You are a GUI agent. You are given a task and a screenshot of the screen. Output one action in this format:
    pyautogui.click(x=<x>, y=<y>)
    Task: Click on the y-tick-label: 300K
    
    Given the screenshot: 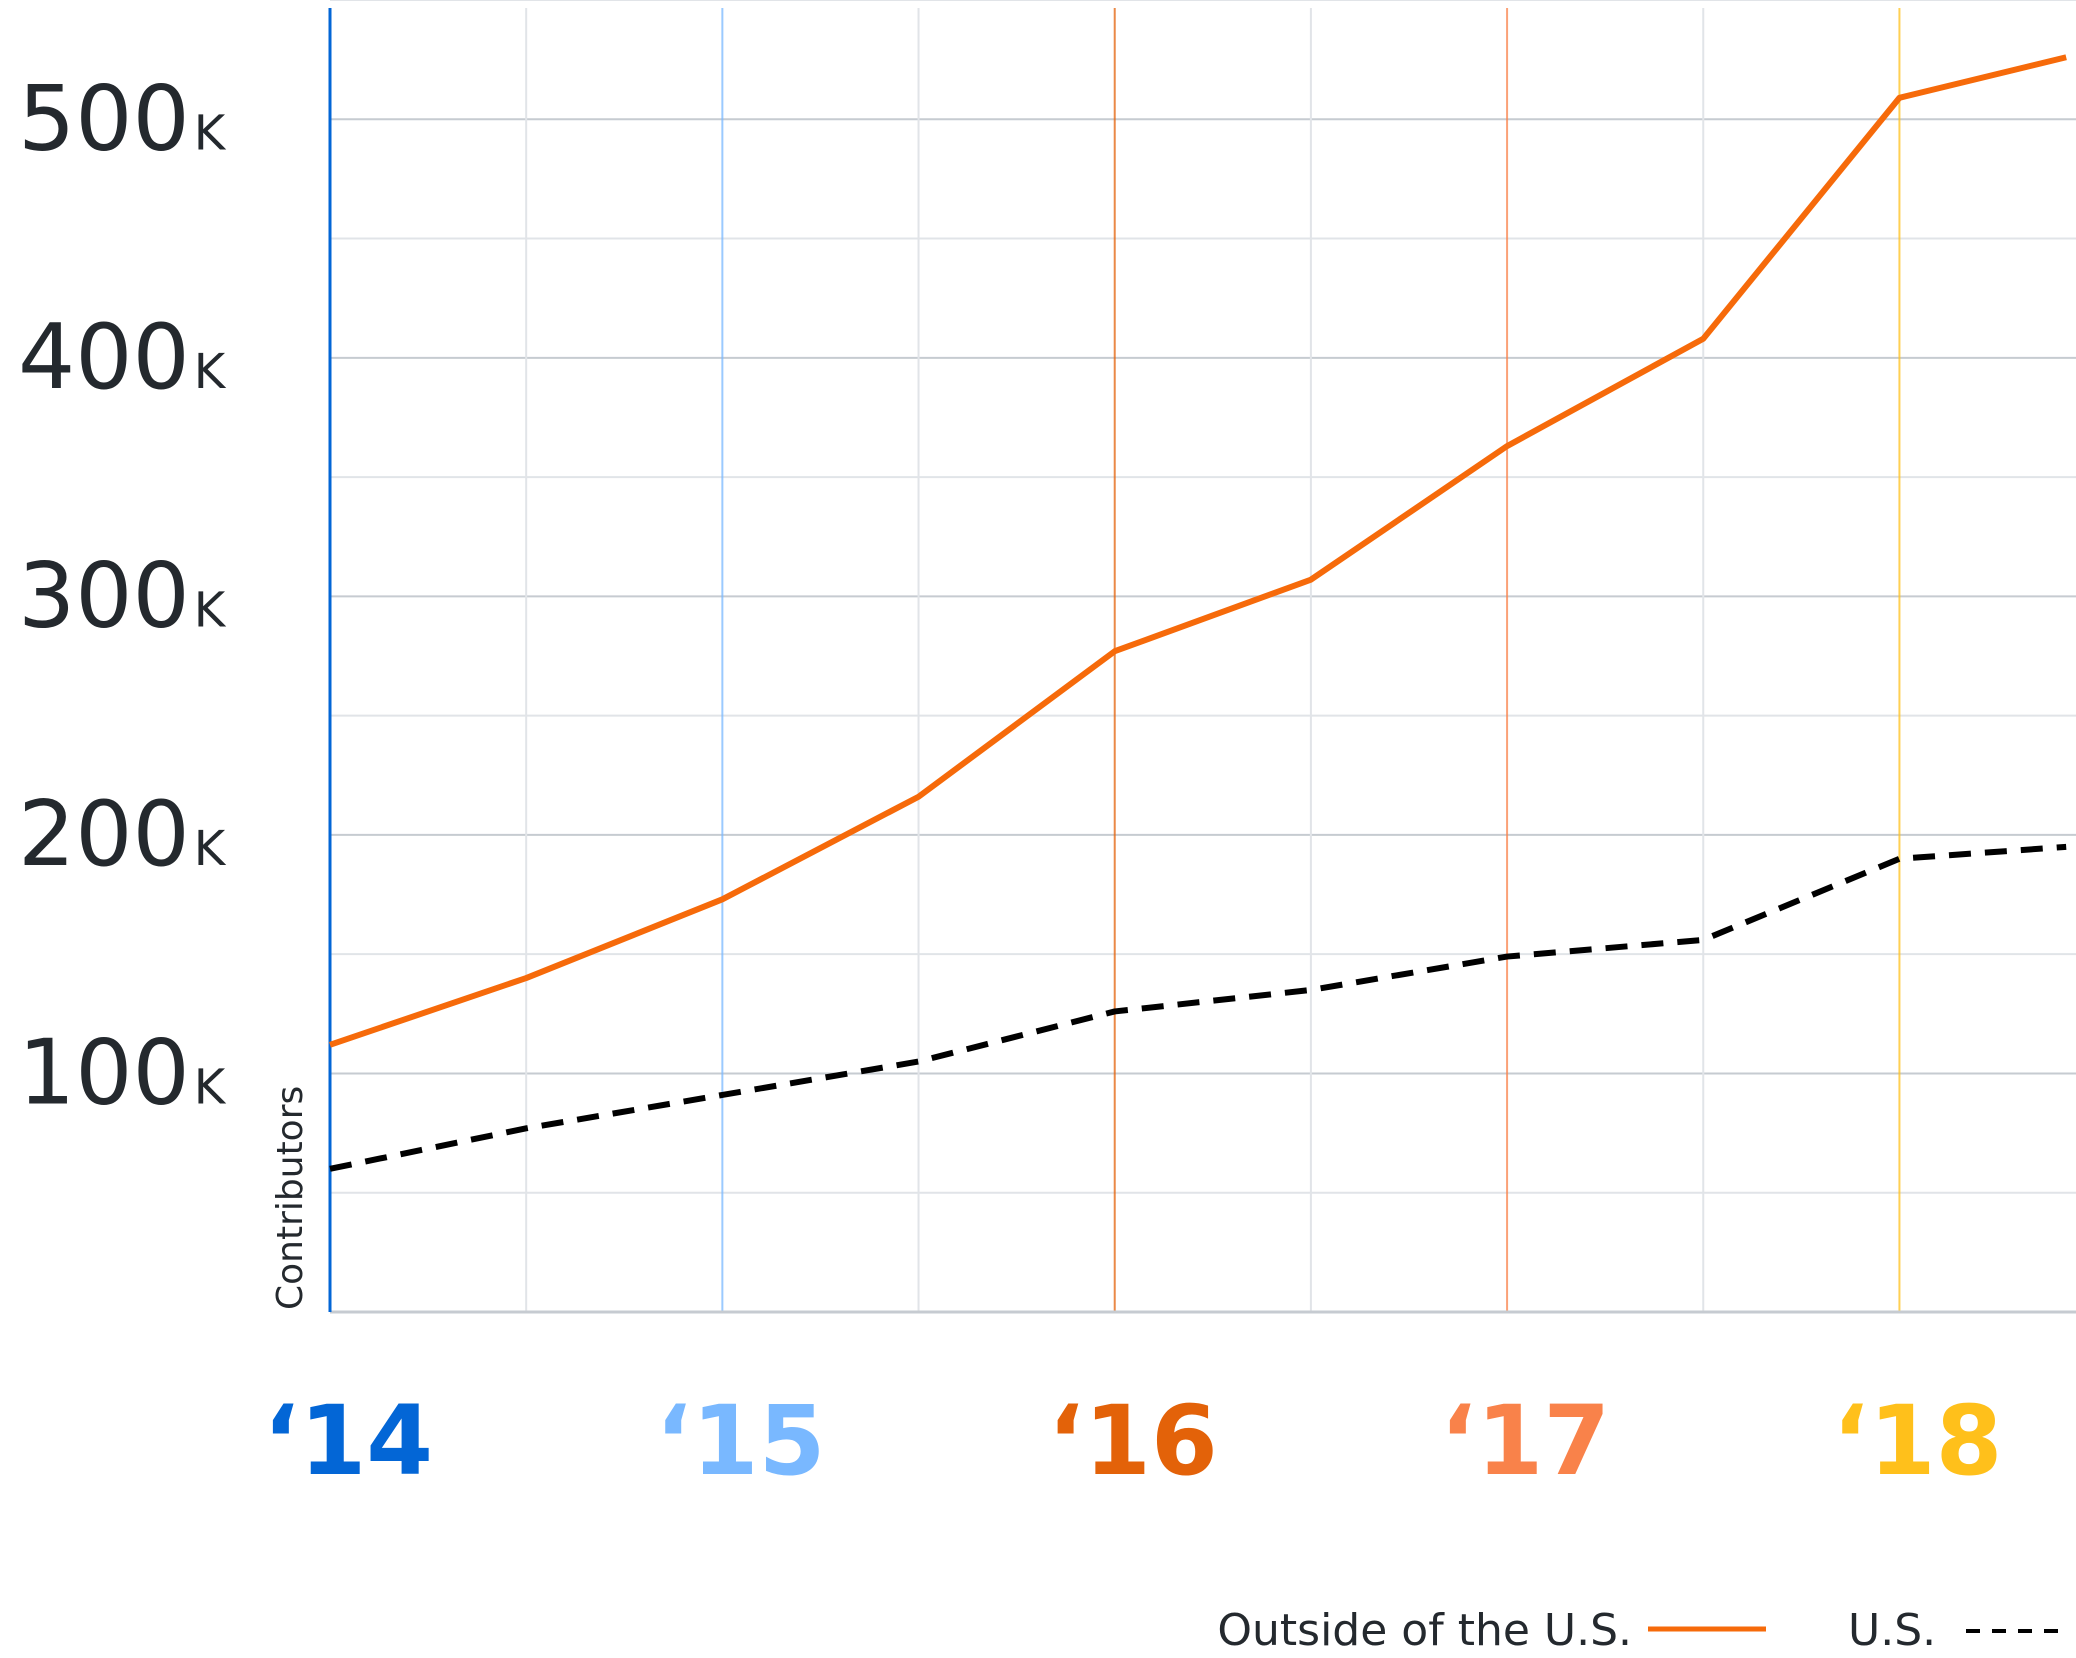 What is the action you would take?
    pyautogui.click(x=122, y=595)
    